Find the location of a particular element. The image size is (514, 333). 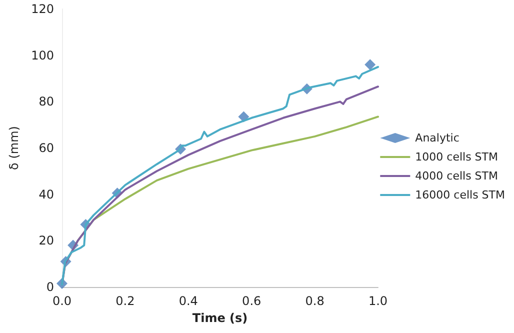

x-tick-label: 0.2 is located at coordinates (125, 301).